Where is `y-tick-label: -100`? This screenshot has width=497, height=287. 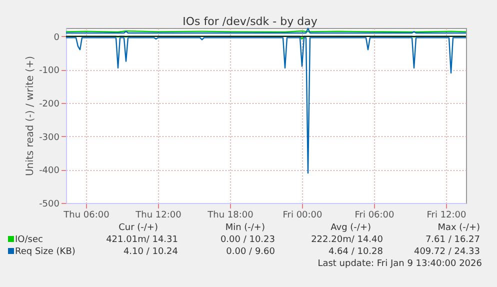
y-tick-label: -100 is located at coordinates (49, 71).